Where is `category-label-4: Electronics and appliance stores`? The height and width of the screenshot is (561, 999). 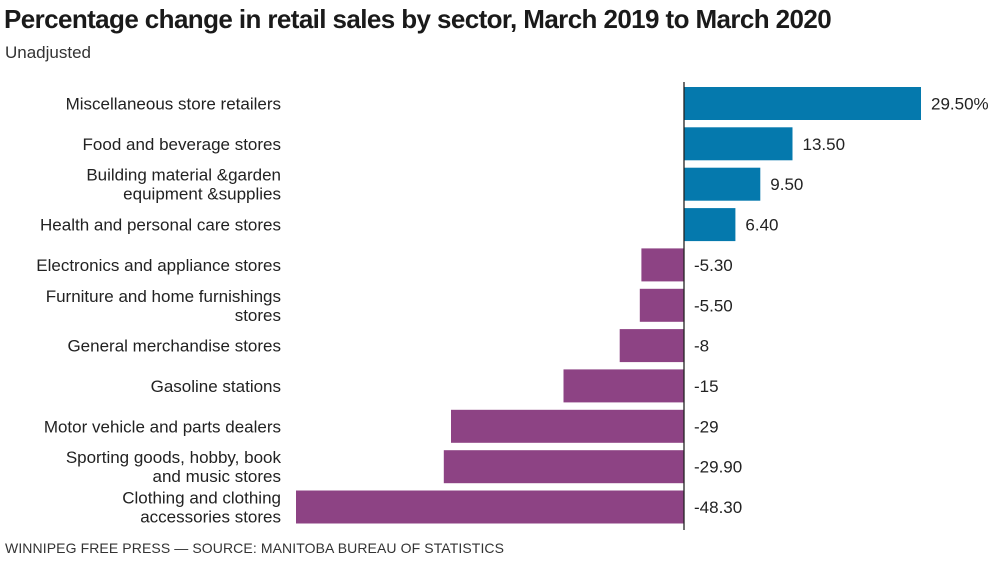
category-label-4: Electronics and appliance stores is located at coordinates (158, 265).